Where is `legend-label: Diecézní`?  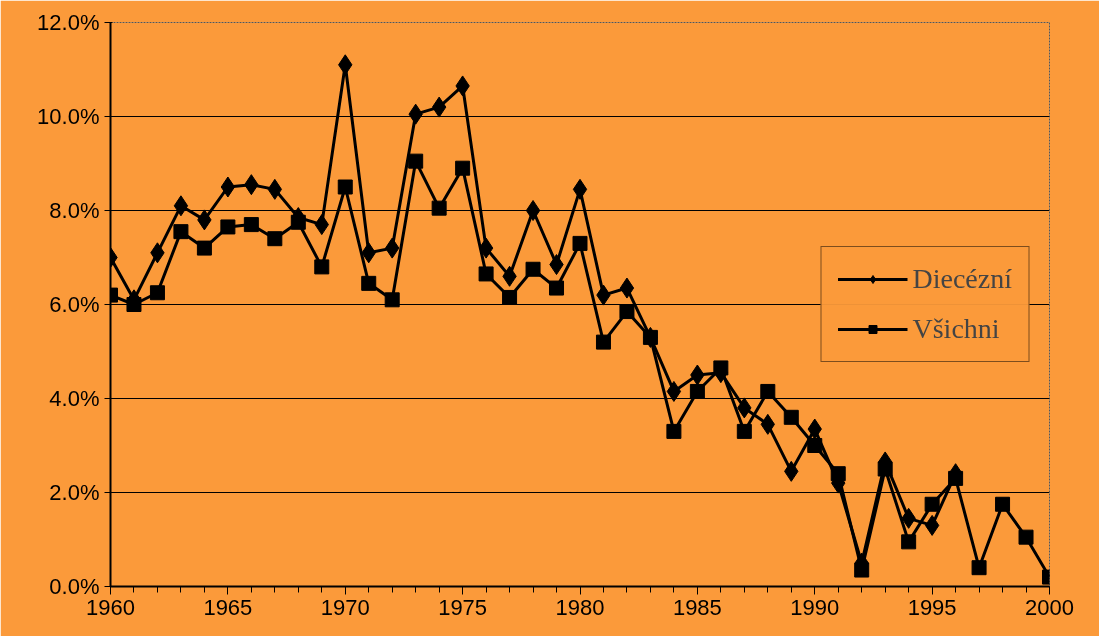
legend-label: Diecézní is located at coordinates (962, 279).